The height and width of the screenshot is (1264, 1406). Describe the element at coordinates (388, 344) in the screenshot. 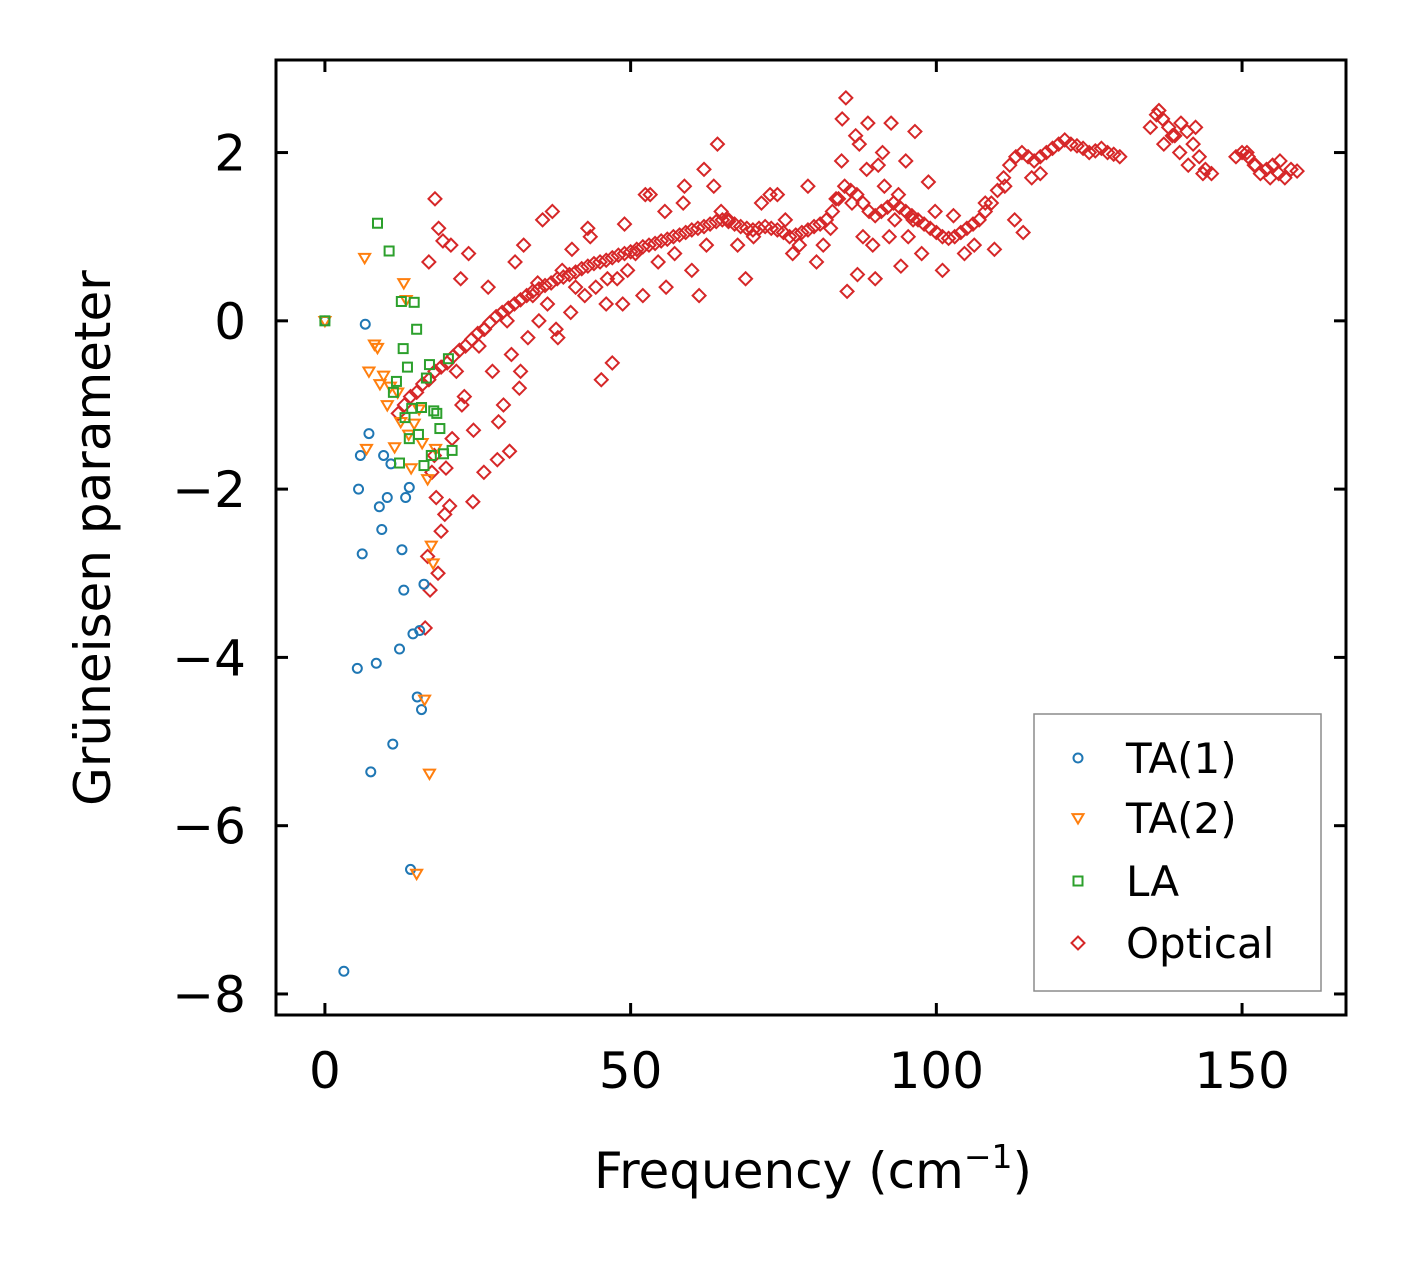

I see `series-la` at that location.